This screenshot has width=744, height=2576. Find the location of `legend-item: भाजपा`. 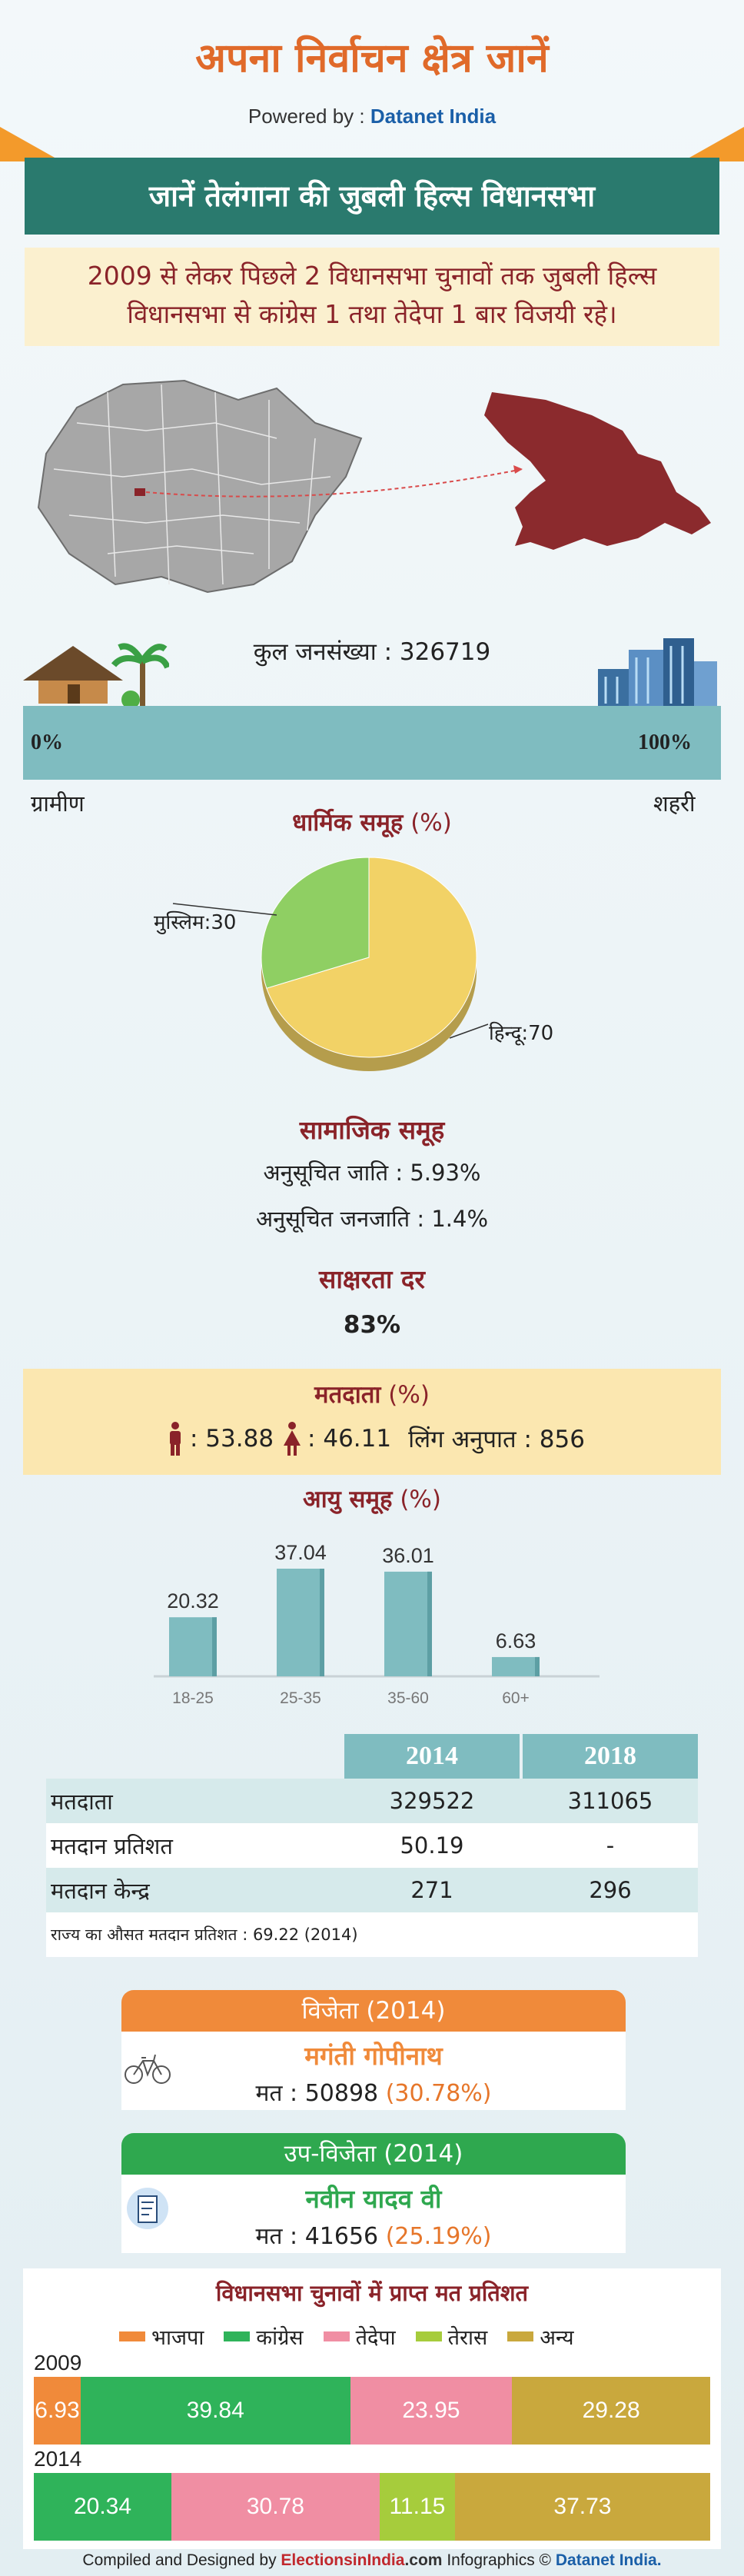

legend-item: भाजपा is located at coordinates (161, 2336).